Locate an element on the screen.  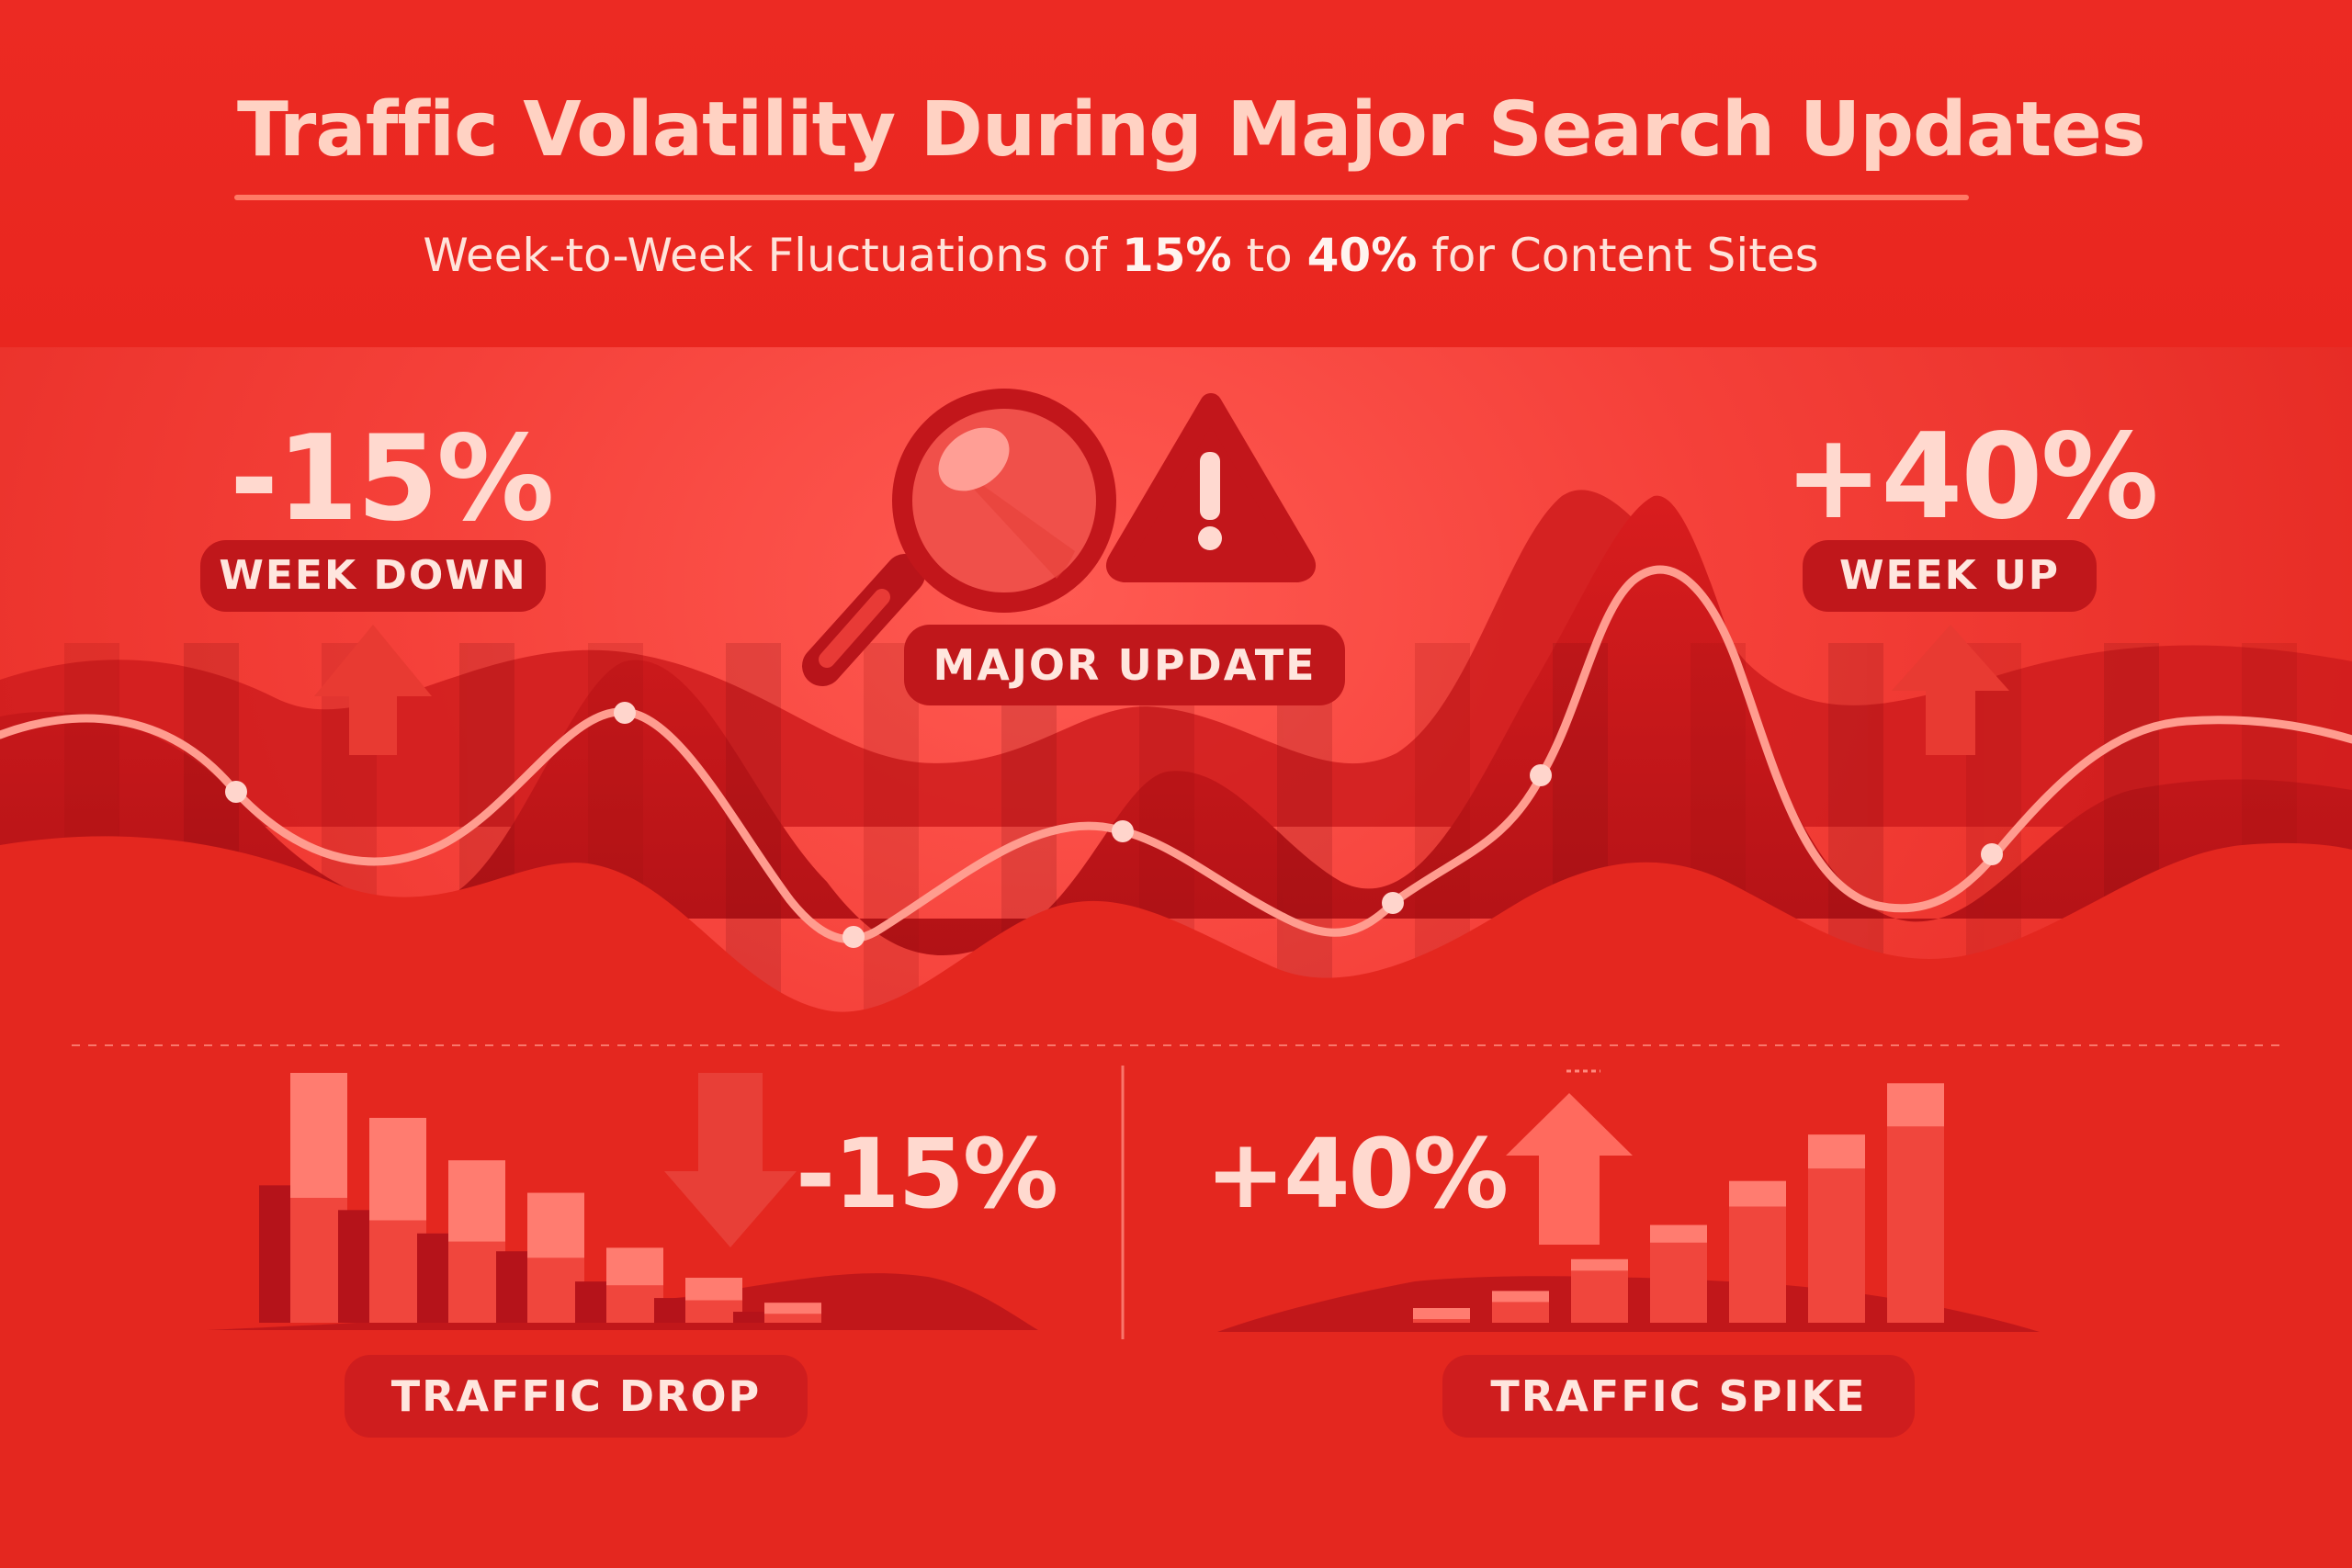
week-down-pill: WEEK DOWN is located at coordinates (373, 576).